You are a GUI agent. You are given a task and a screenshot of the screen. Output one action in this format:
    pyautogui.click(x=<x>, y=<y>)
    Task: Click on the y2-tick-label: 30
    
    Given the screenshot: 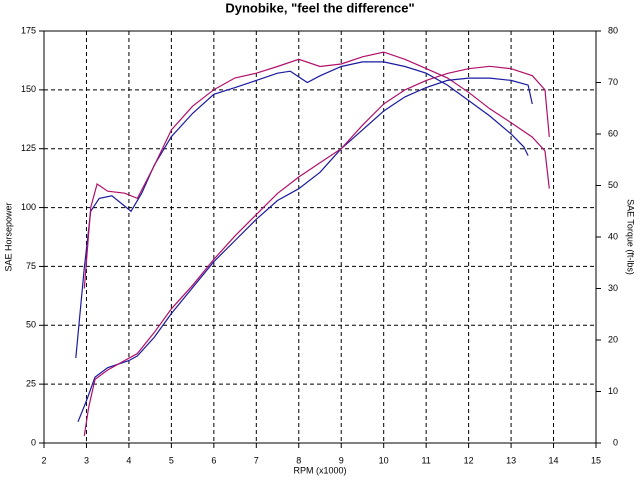 What is the action you would take?
    pyautogui.click(x=613, y=288)
    